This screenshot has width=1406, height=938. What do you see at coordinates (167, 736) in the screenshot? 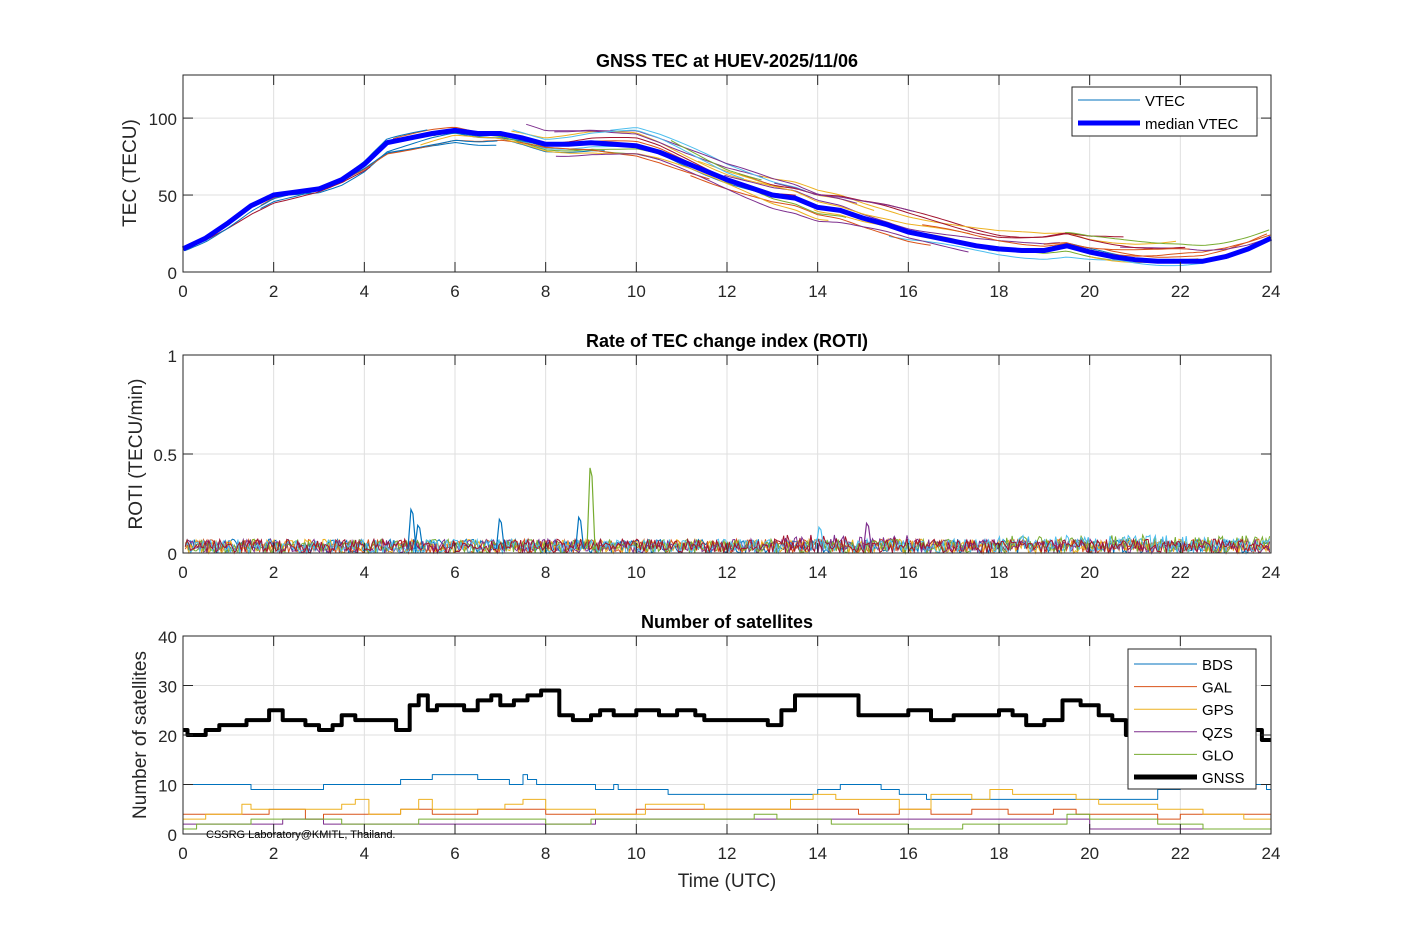
I see `y-tick-label: 20` at bounding box center [167, 736].